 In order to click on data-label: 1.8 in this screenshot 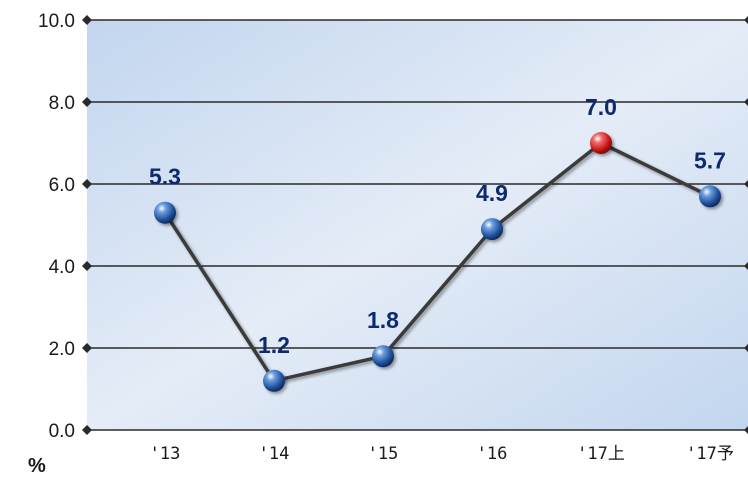, I will do `click(383, 320)`.